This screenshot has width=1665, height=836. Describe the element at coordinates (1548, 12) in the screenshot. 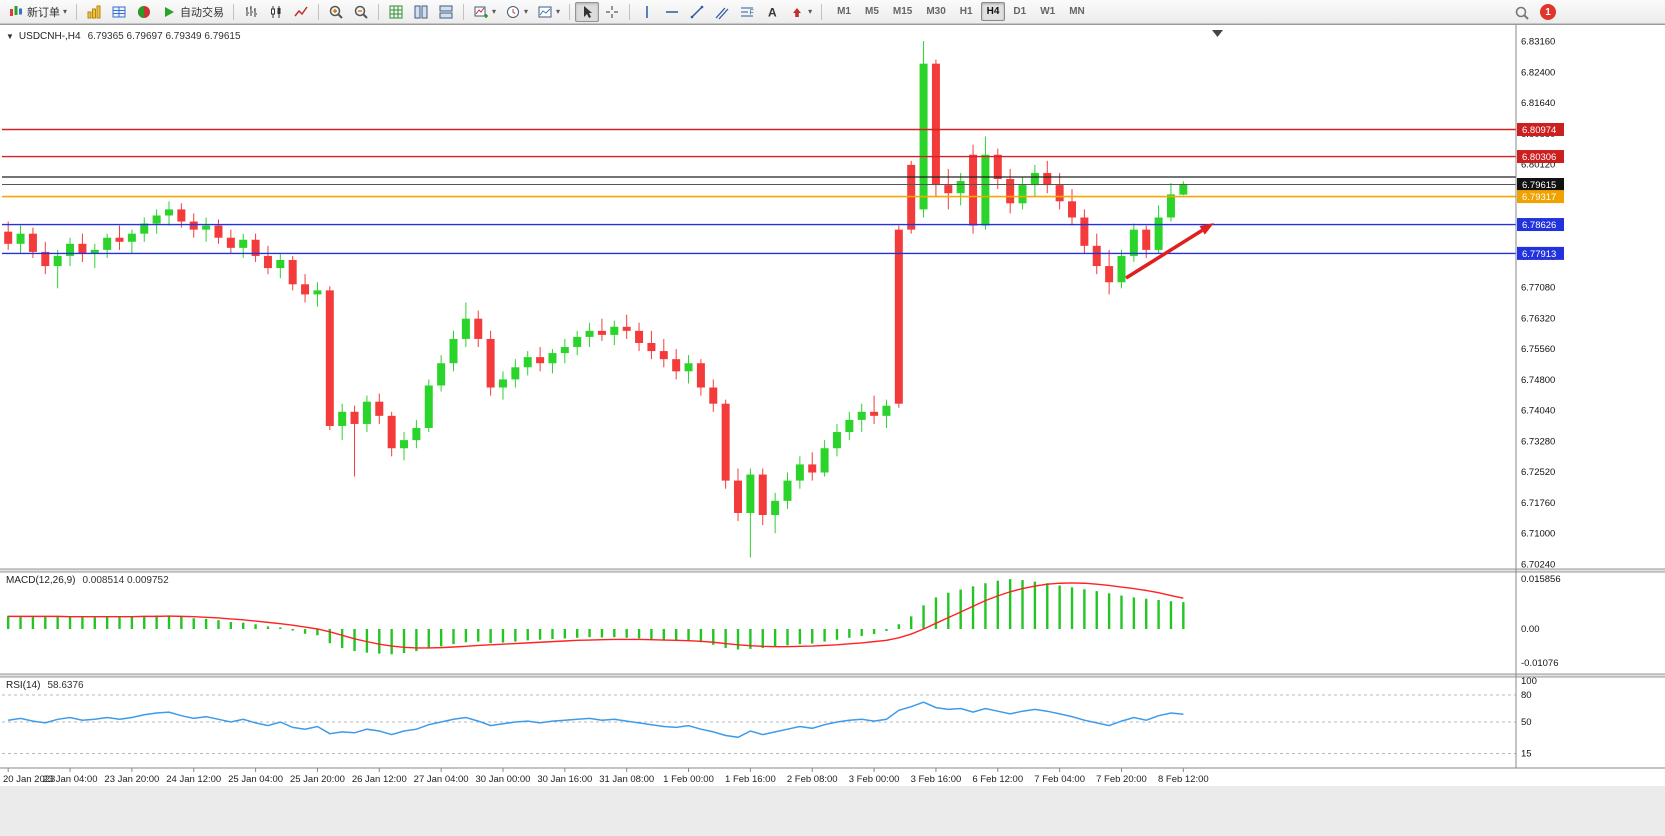

I see `notification-badge: 1` at that location.